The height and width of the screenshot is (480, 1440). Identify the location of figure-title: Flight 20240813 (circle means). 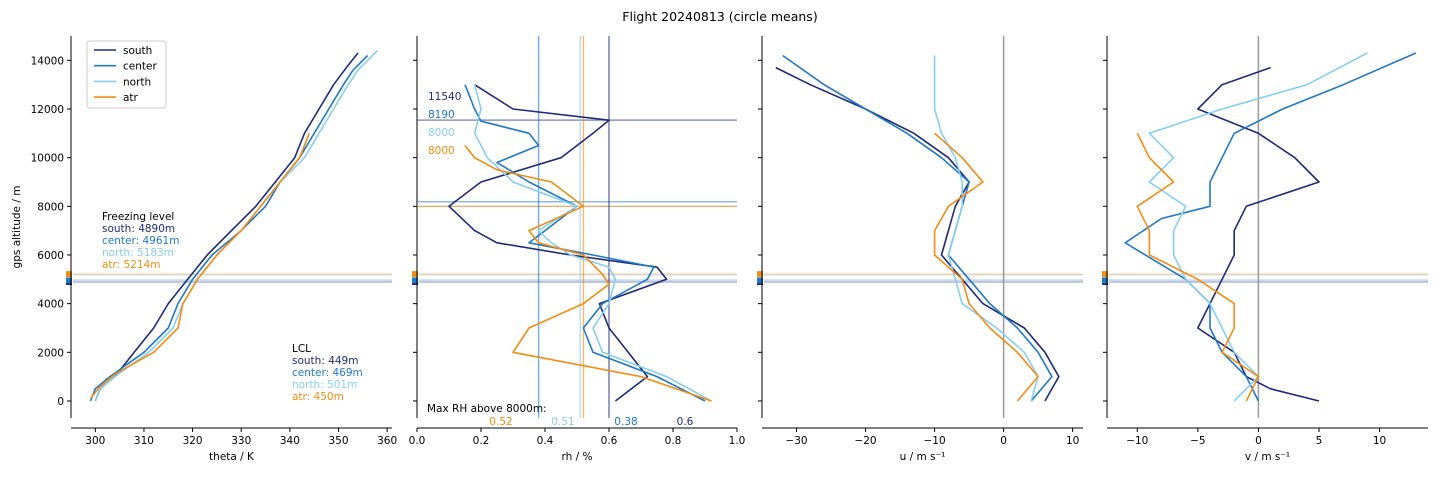
(719, 16).